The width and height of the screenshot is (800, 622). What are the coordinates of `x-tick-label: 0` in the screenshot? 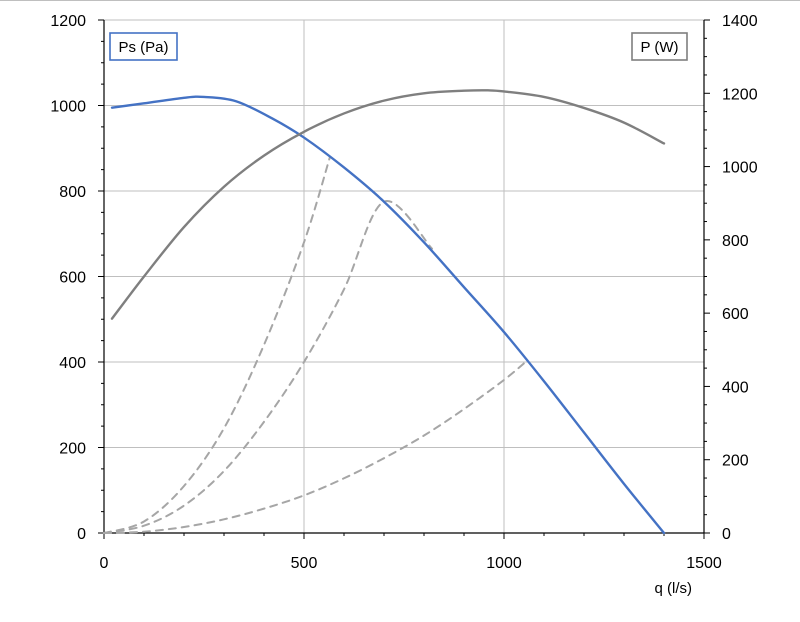 It's located at (104, 563).